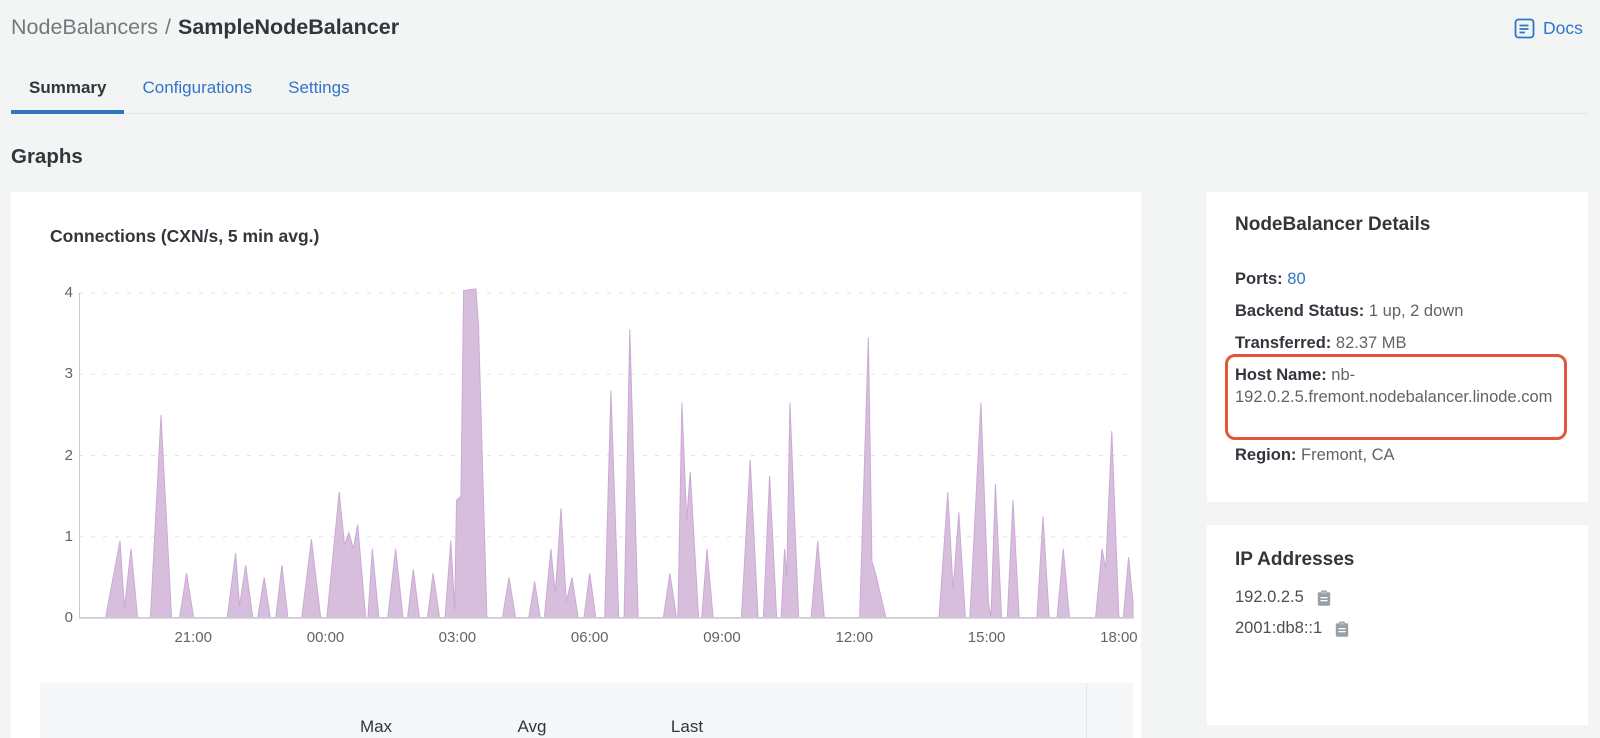 This screenshot has width=1600, height=738. What do you see at coordinates (193, 637) in the screenshot?
I see `x-tick-label: 21:00` at bounding box center [193, 637].